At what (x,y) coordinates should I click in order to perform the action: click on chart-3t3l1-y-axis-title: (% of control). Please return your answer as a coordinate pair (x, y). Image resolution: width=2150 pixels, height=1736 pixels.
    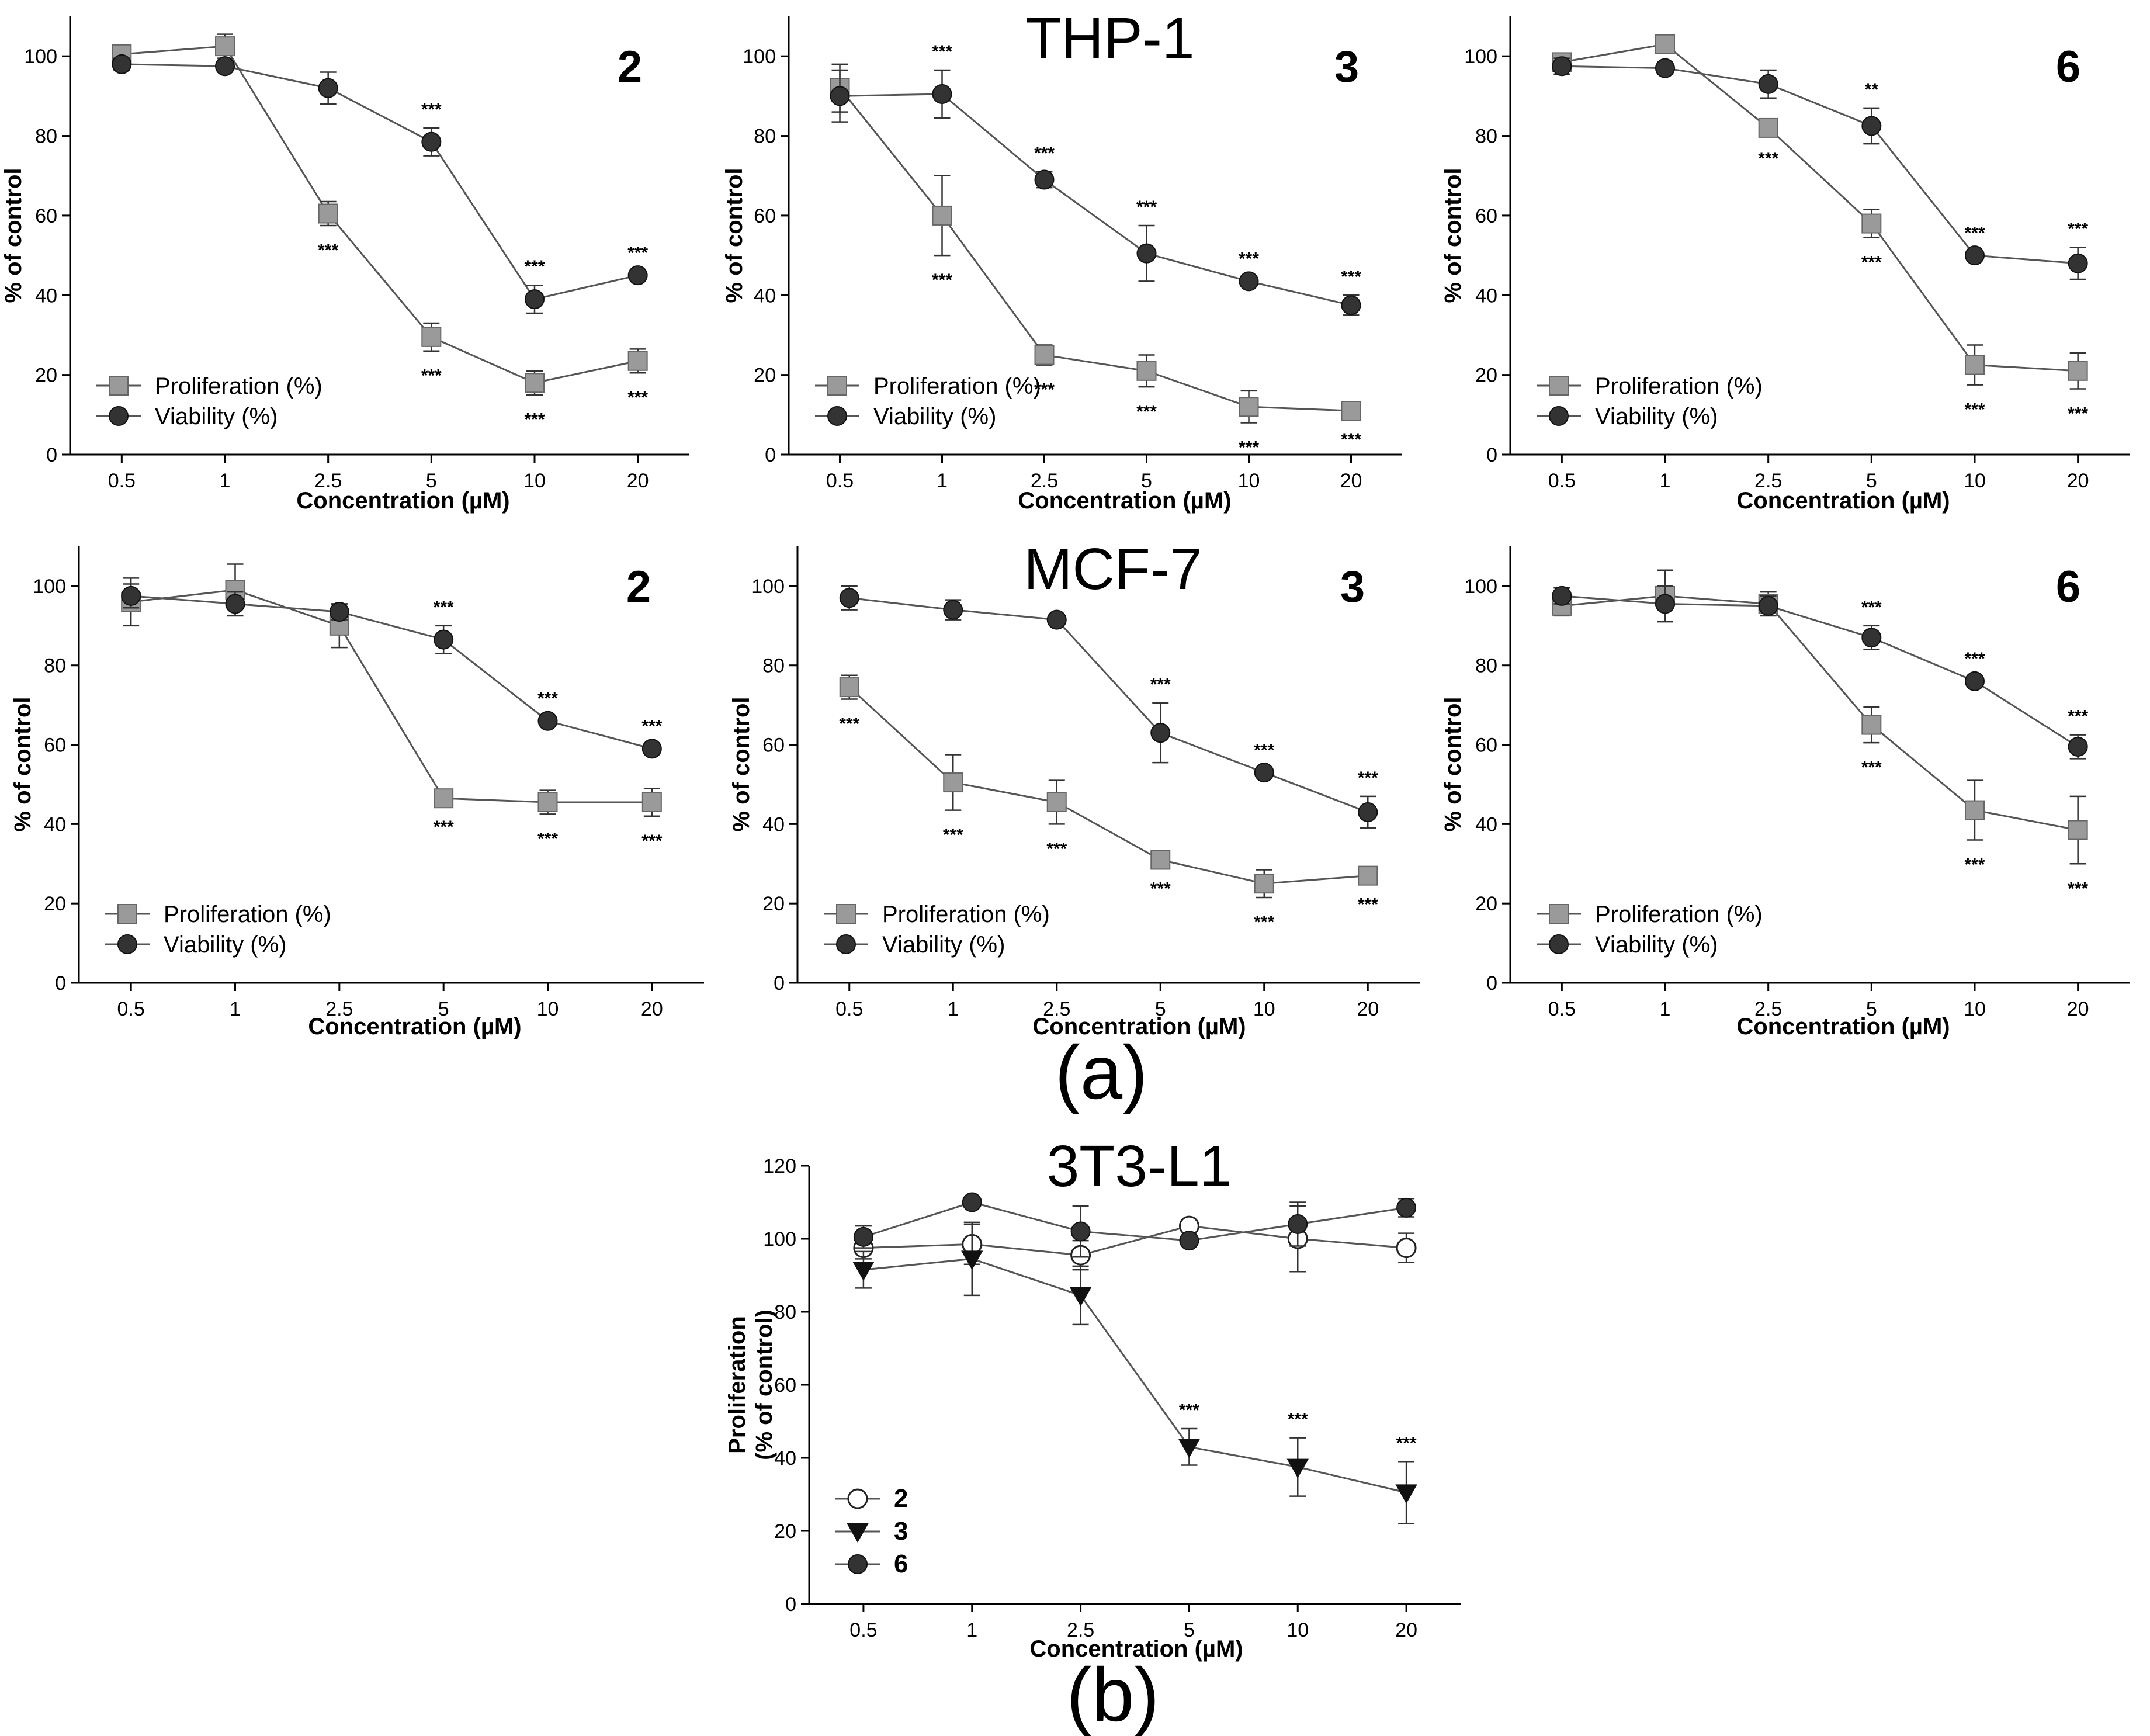
    Looking at the image, I should click on (764, 1384).